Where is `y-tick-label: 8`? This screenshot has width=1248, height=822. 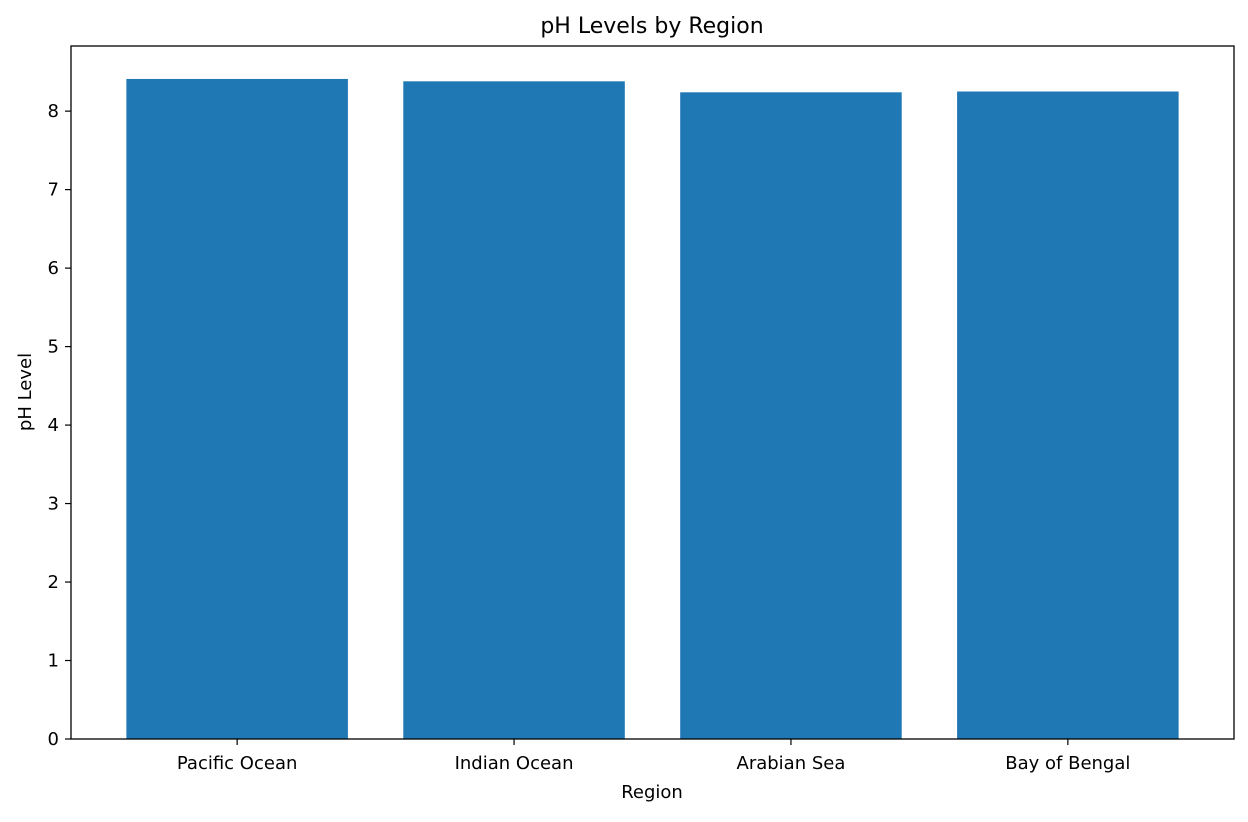 y-tick-label: 8 is located at coordinates (53, 111).